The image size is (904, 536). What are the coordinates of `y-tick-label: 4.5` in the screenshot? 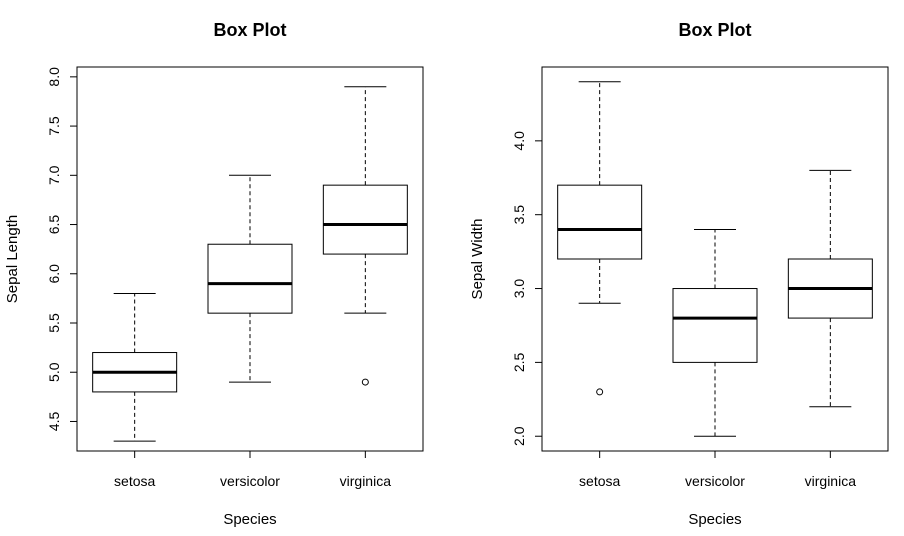 It's located at (54, 422).